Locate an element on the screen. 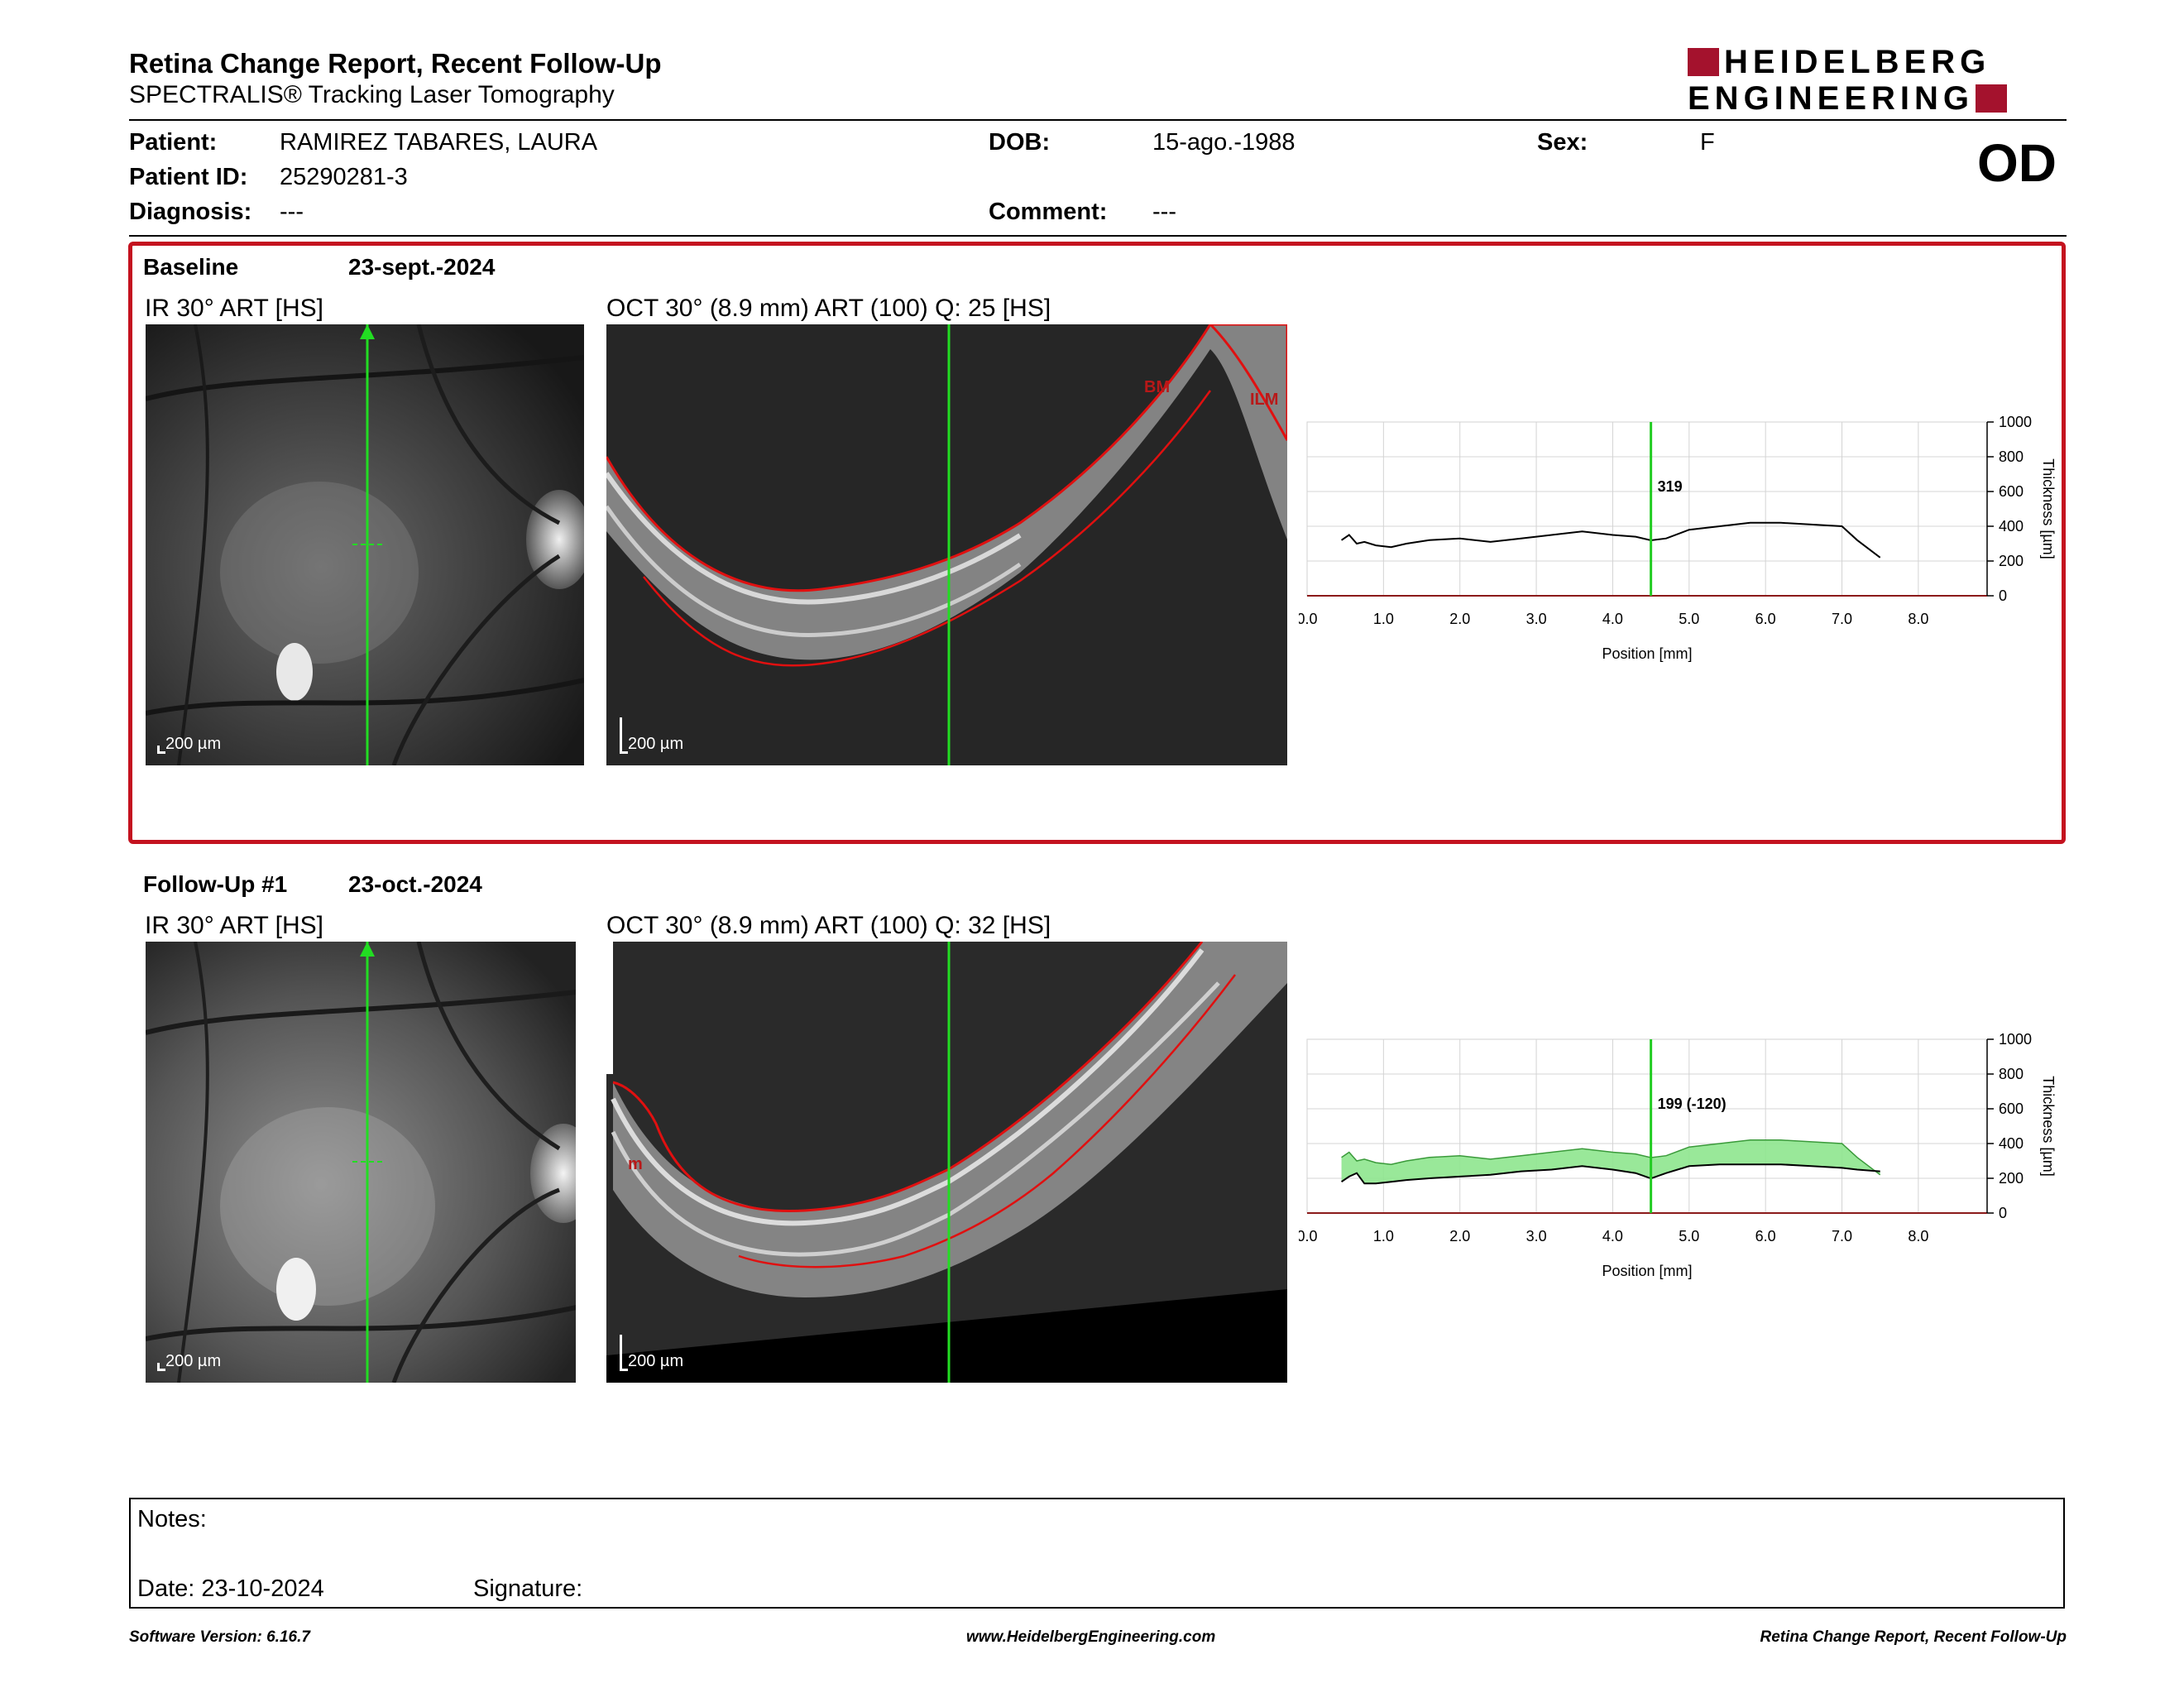  eye-indicator: OD is located at coordinates (2017, 163).